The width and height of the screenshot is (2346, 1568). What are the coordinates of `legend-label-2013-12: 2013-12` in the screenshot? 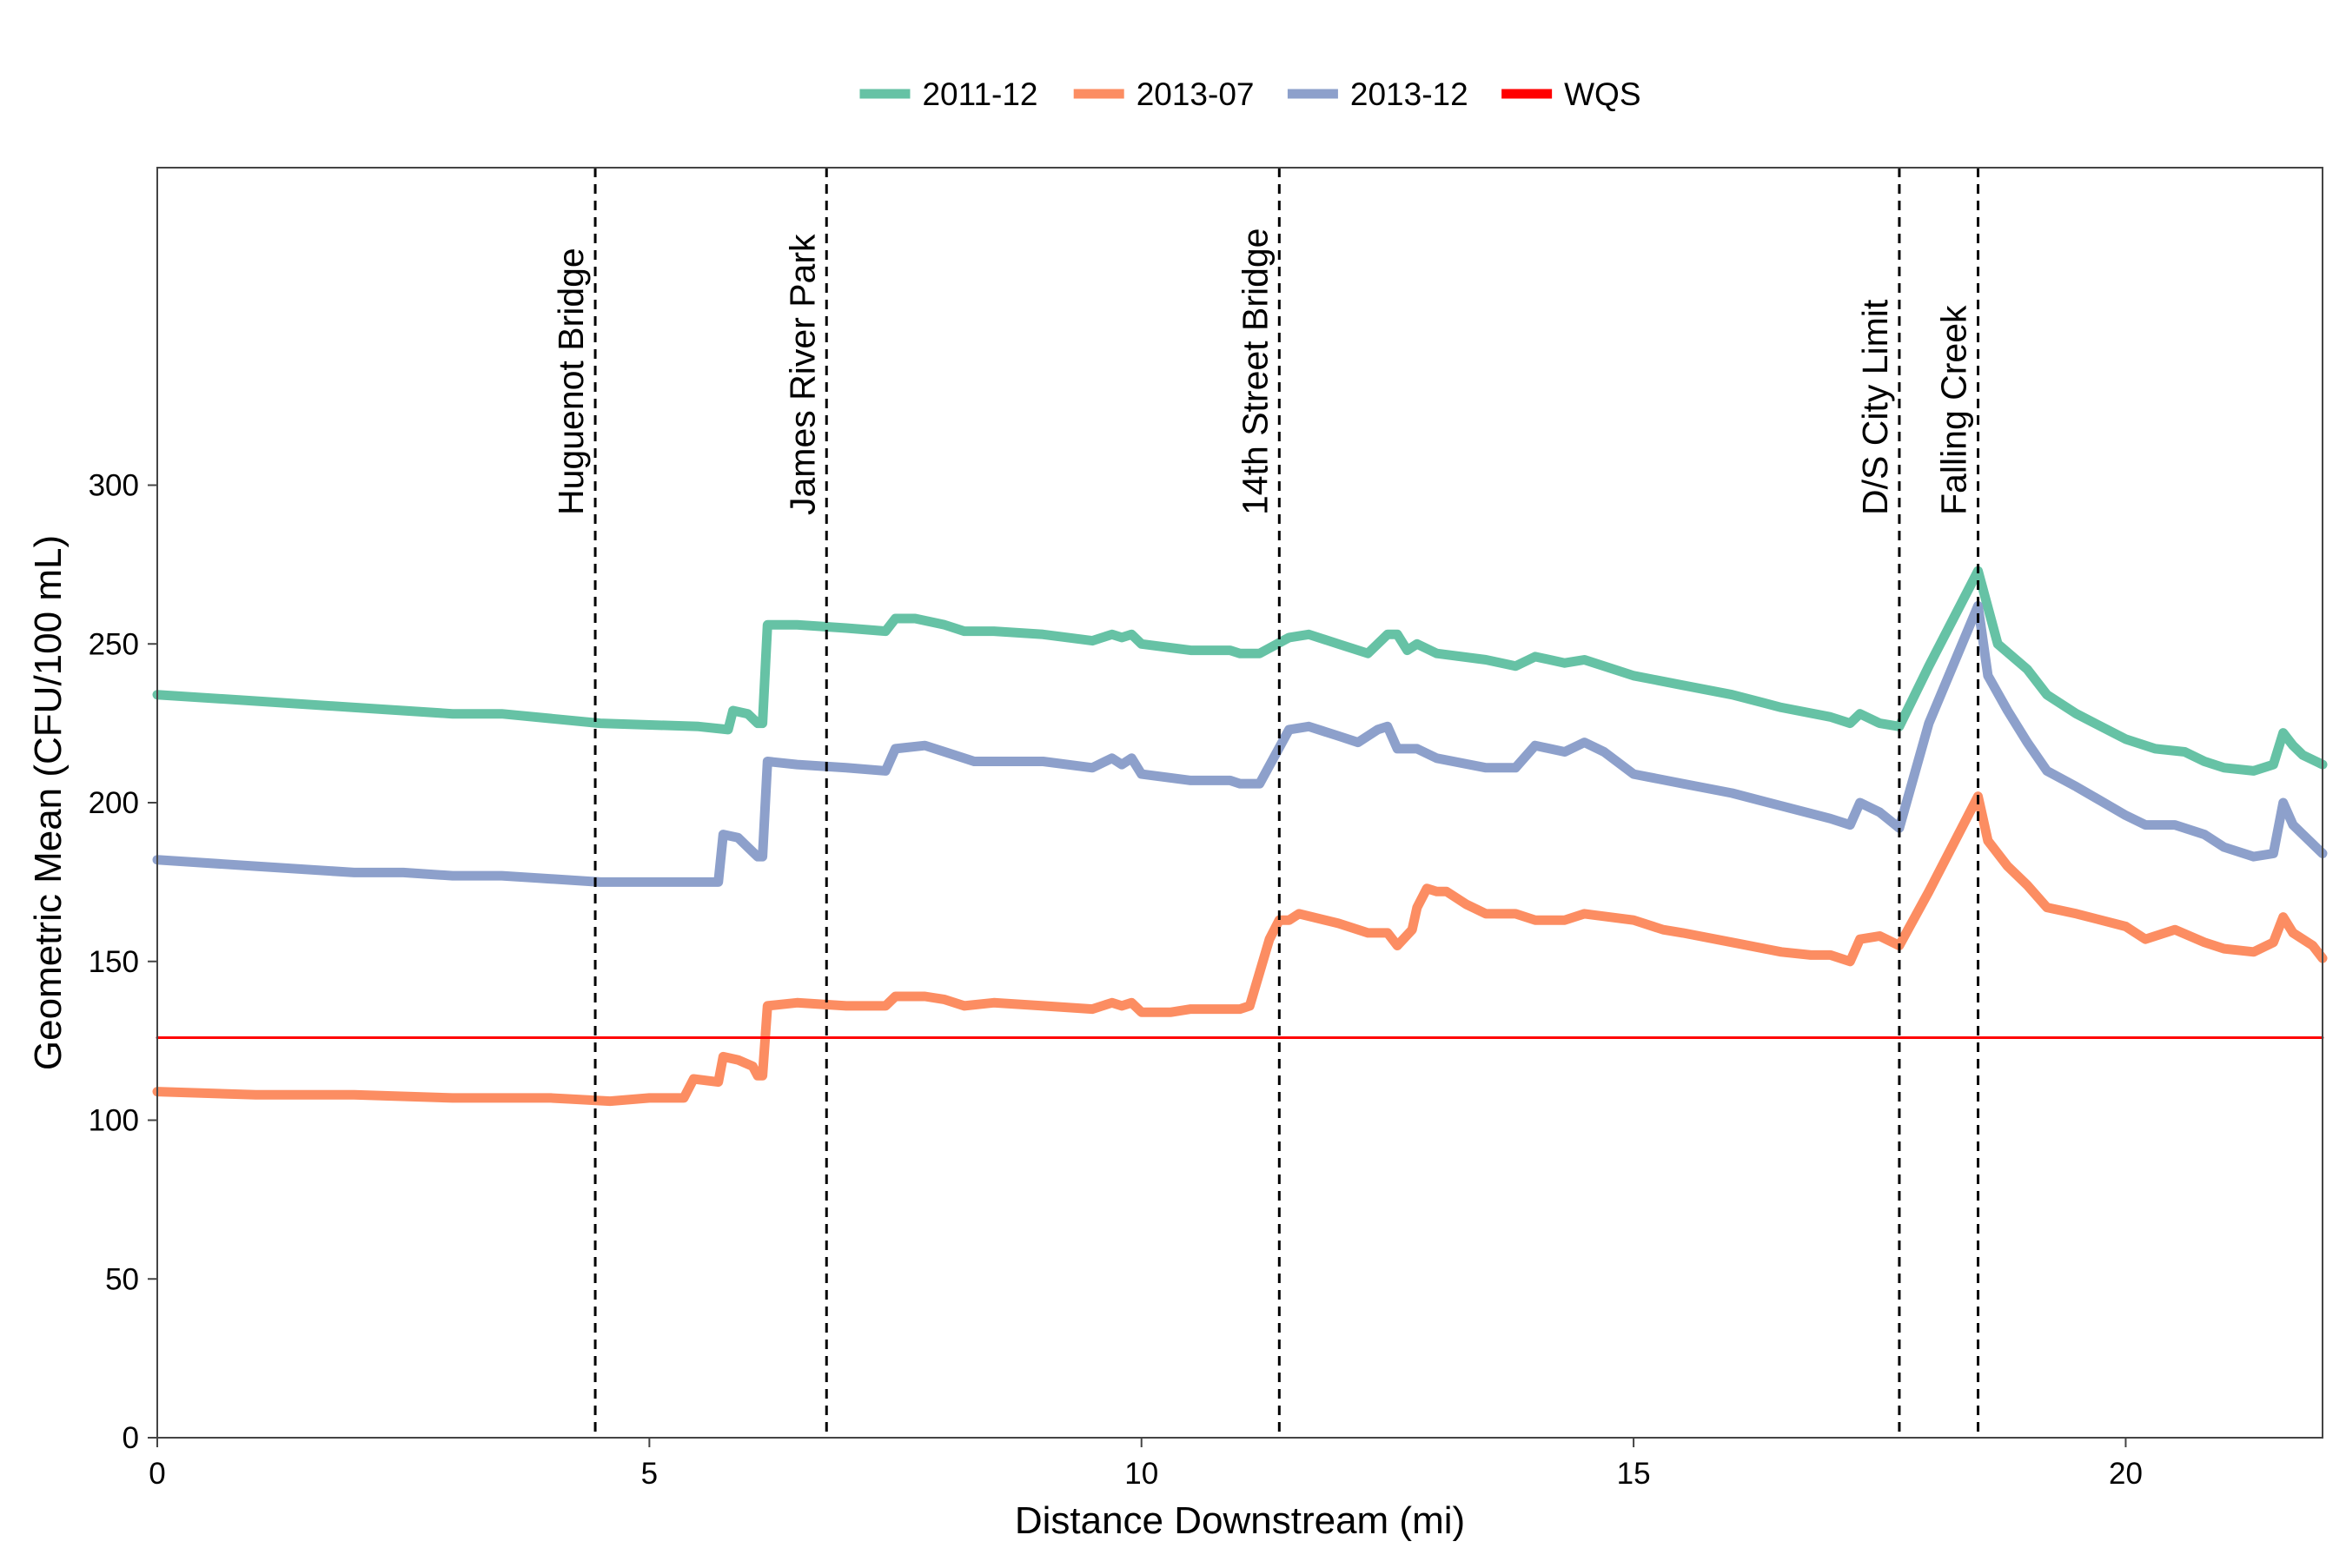 It's located at (1409, 94).